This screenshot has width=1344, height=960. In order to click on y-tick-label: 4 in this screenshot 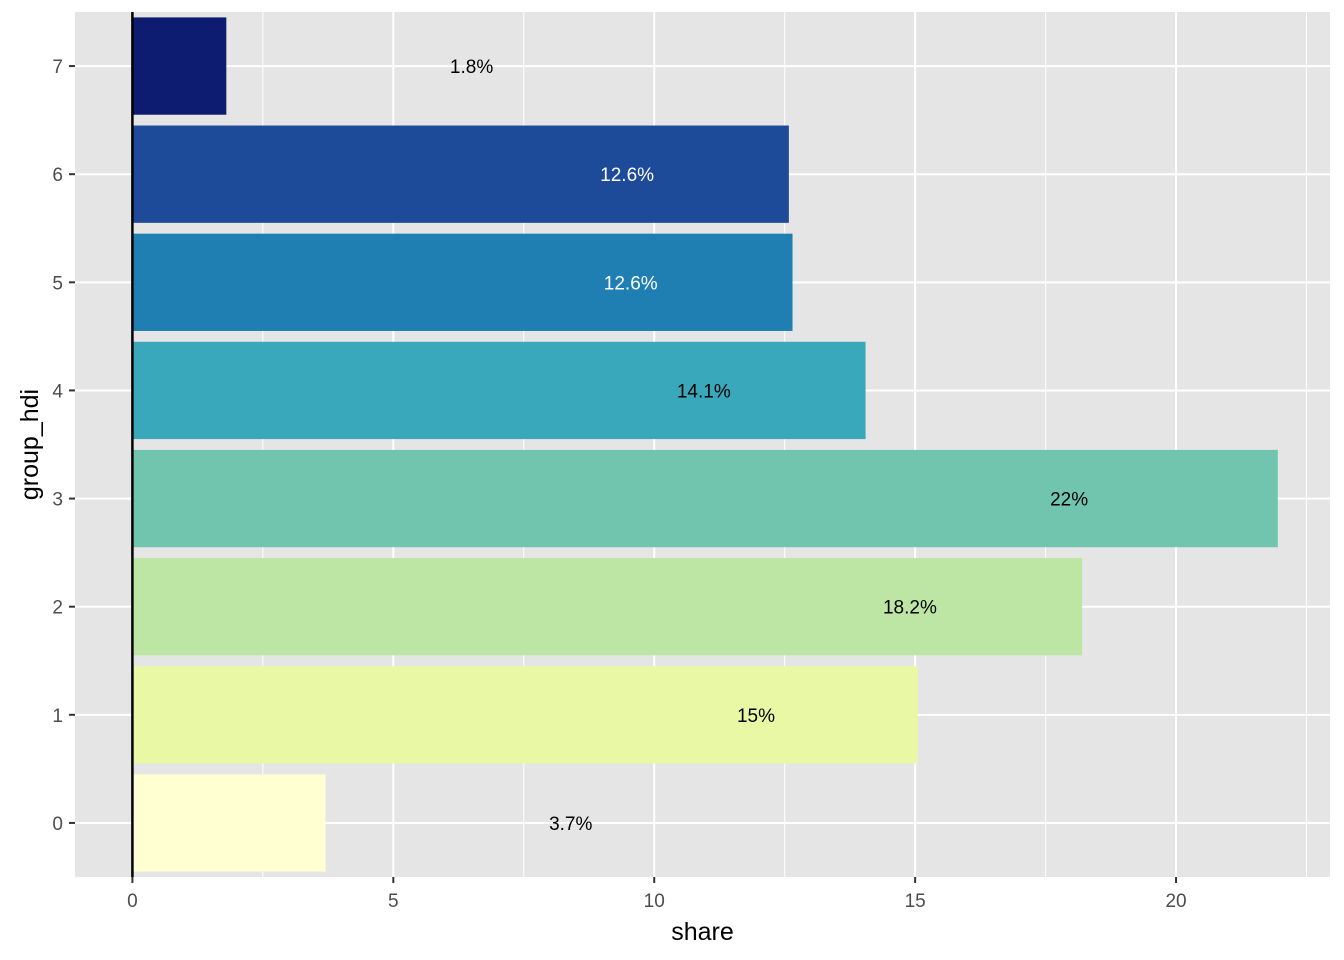, I will do `click(57, 391)`.